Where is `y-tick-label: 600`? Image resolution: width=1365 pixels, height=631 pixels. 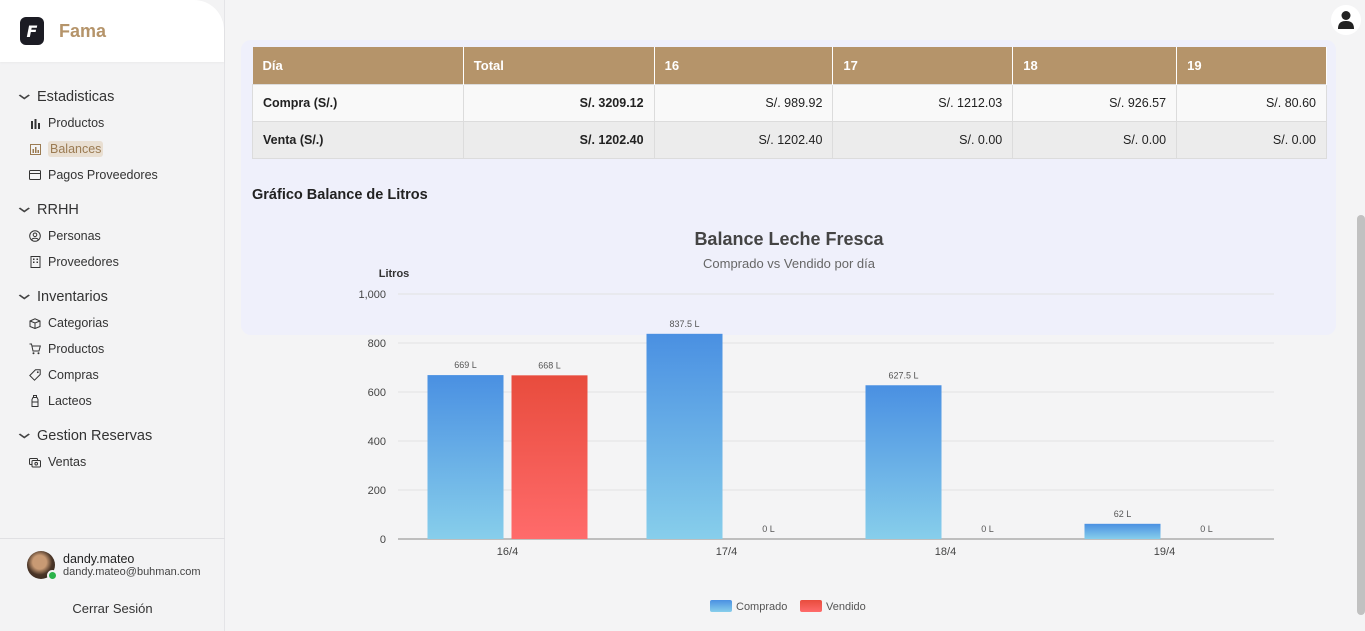 y-tick-label: 600 is located at coordinates (377, 393).